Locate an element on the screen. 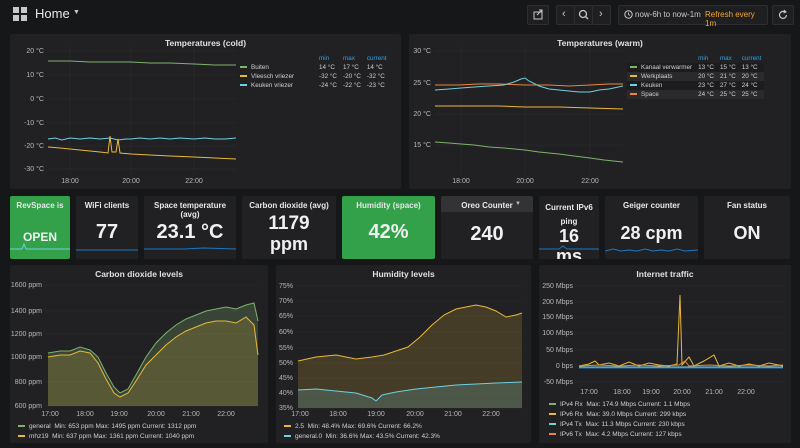 This screenshot has height=448, width=800. time-forward-button: › is located at coordinates (601, 15).